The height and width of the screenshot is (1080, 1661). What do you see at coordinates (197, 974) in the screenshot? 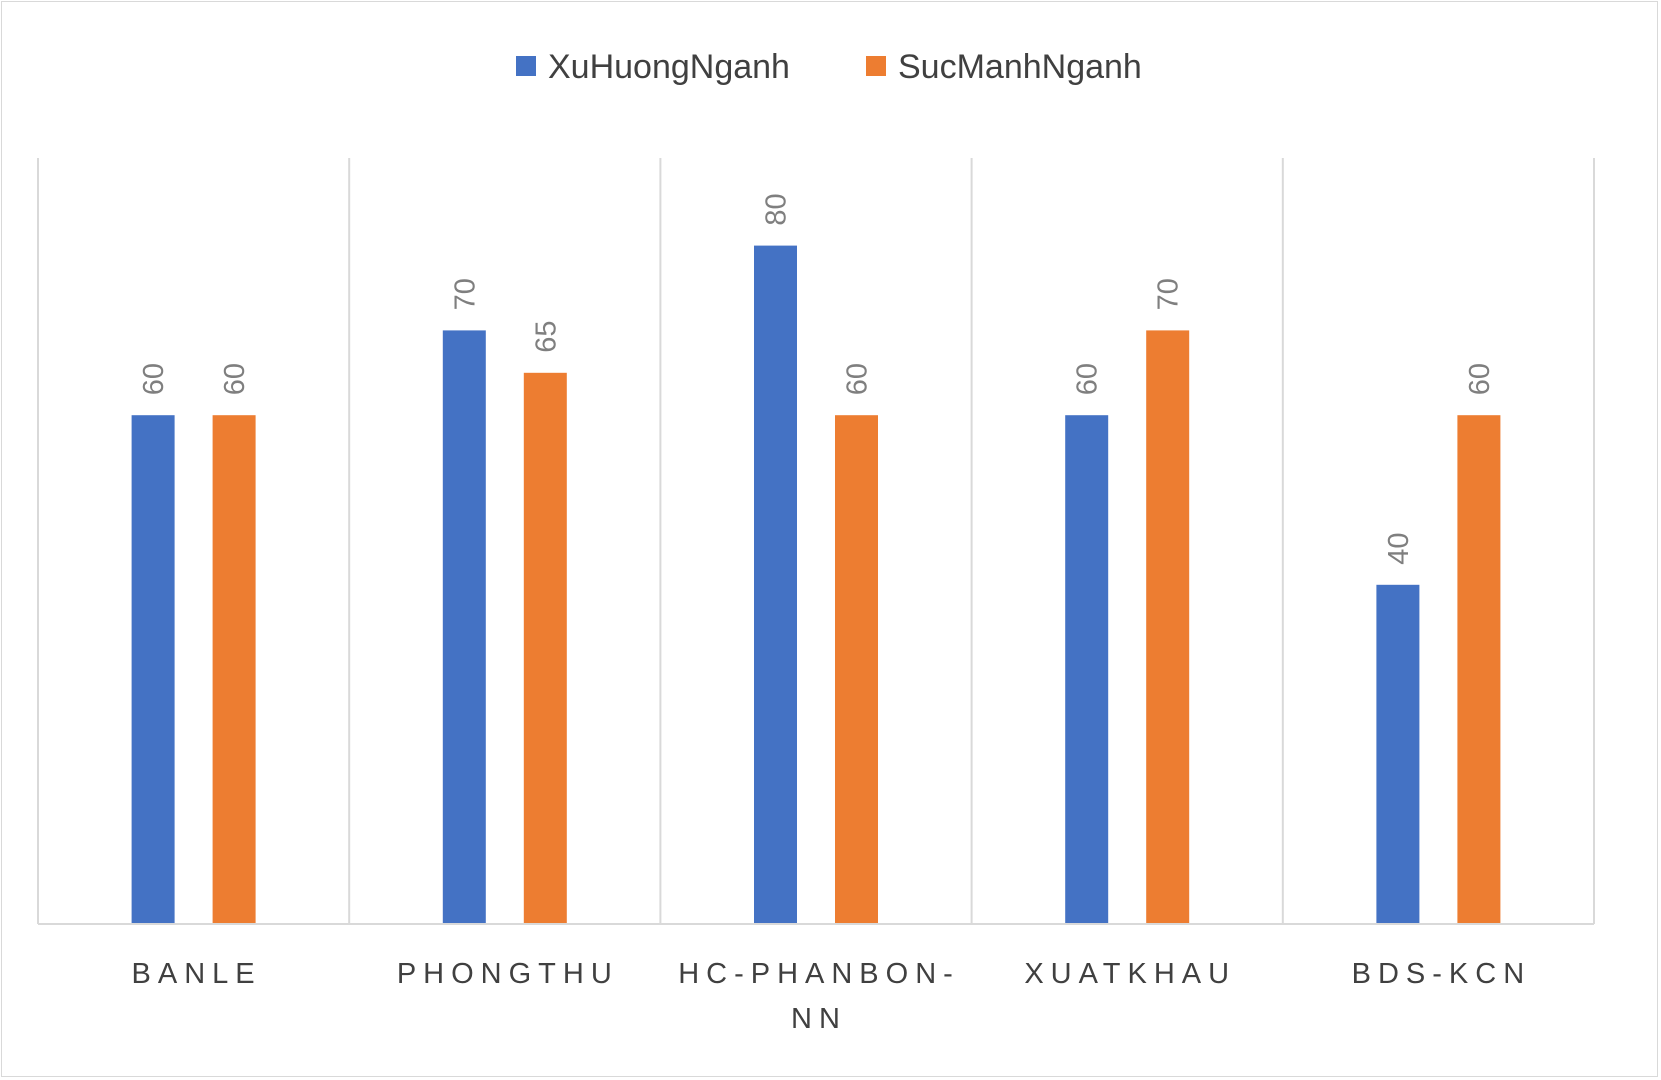
I see `category-label: BANLE` at bounding box center [197, 974].